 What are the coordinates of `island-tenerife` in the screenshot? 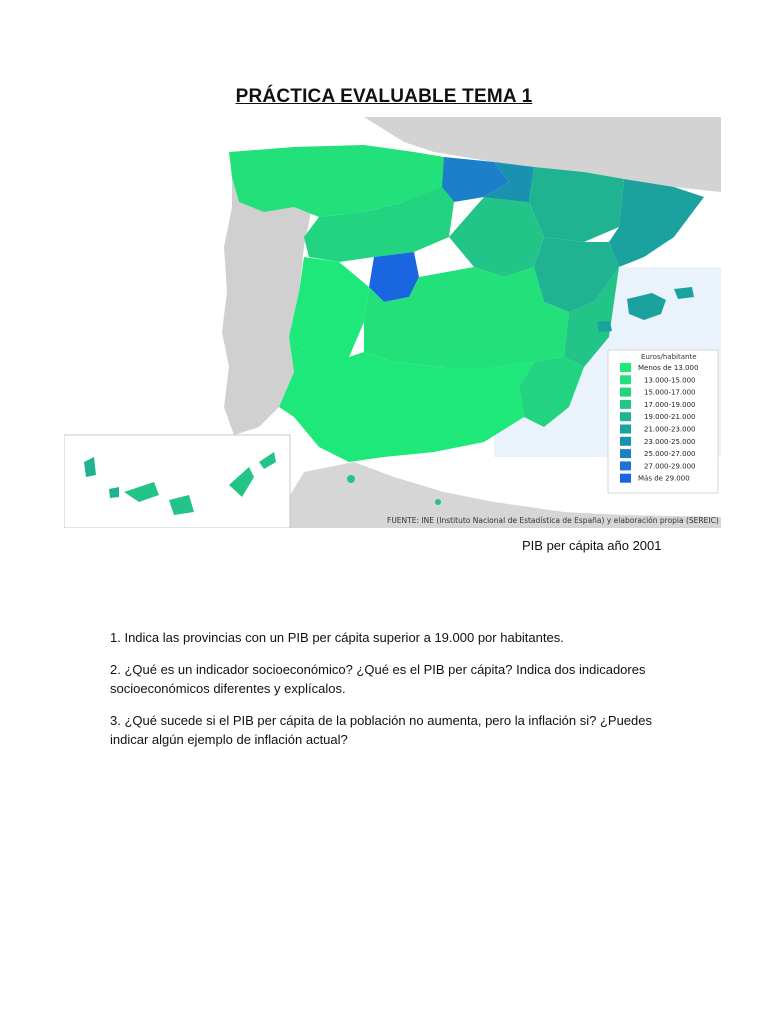 It's located at (141, 492).